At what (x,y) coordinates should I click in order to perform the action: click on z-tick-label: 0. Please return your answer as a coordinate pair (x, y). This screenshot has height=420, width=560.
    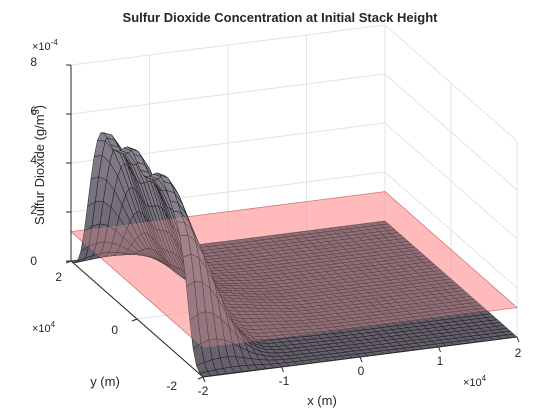
    Looking at the image, I should click on (33, 261).